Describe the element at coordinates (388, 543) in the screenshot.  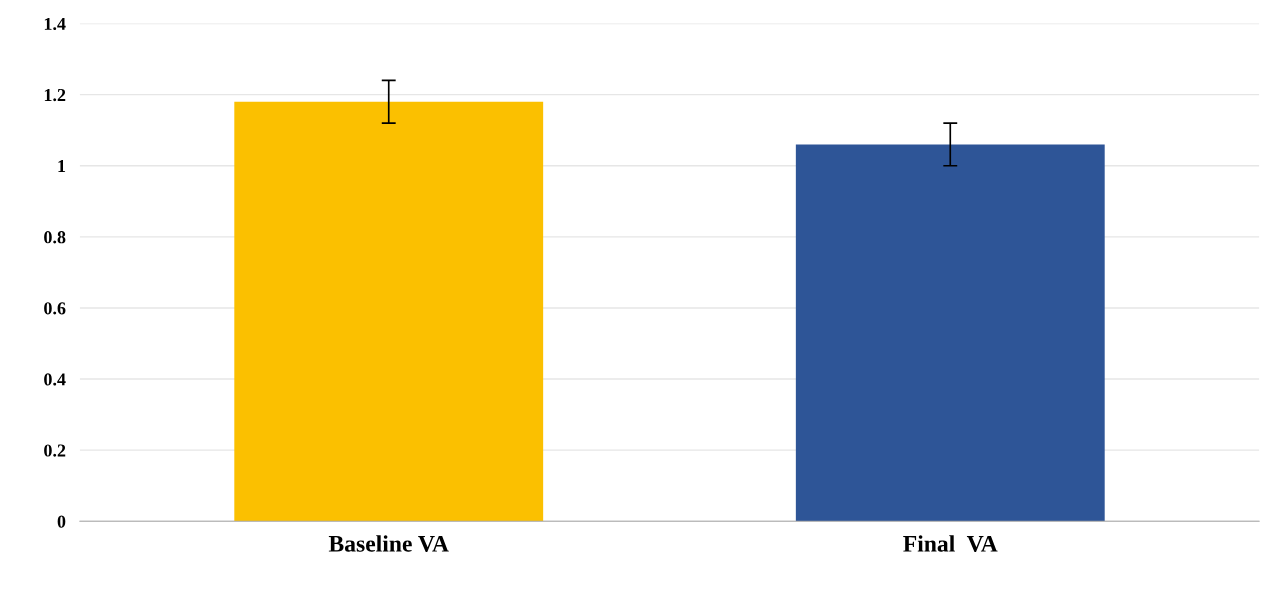
I see `x-tick-label: Baseline VA` at that location.